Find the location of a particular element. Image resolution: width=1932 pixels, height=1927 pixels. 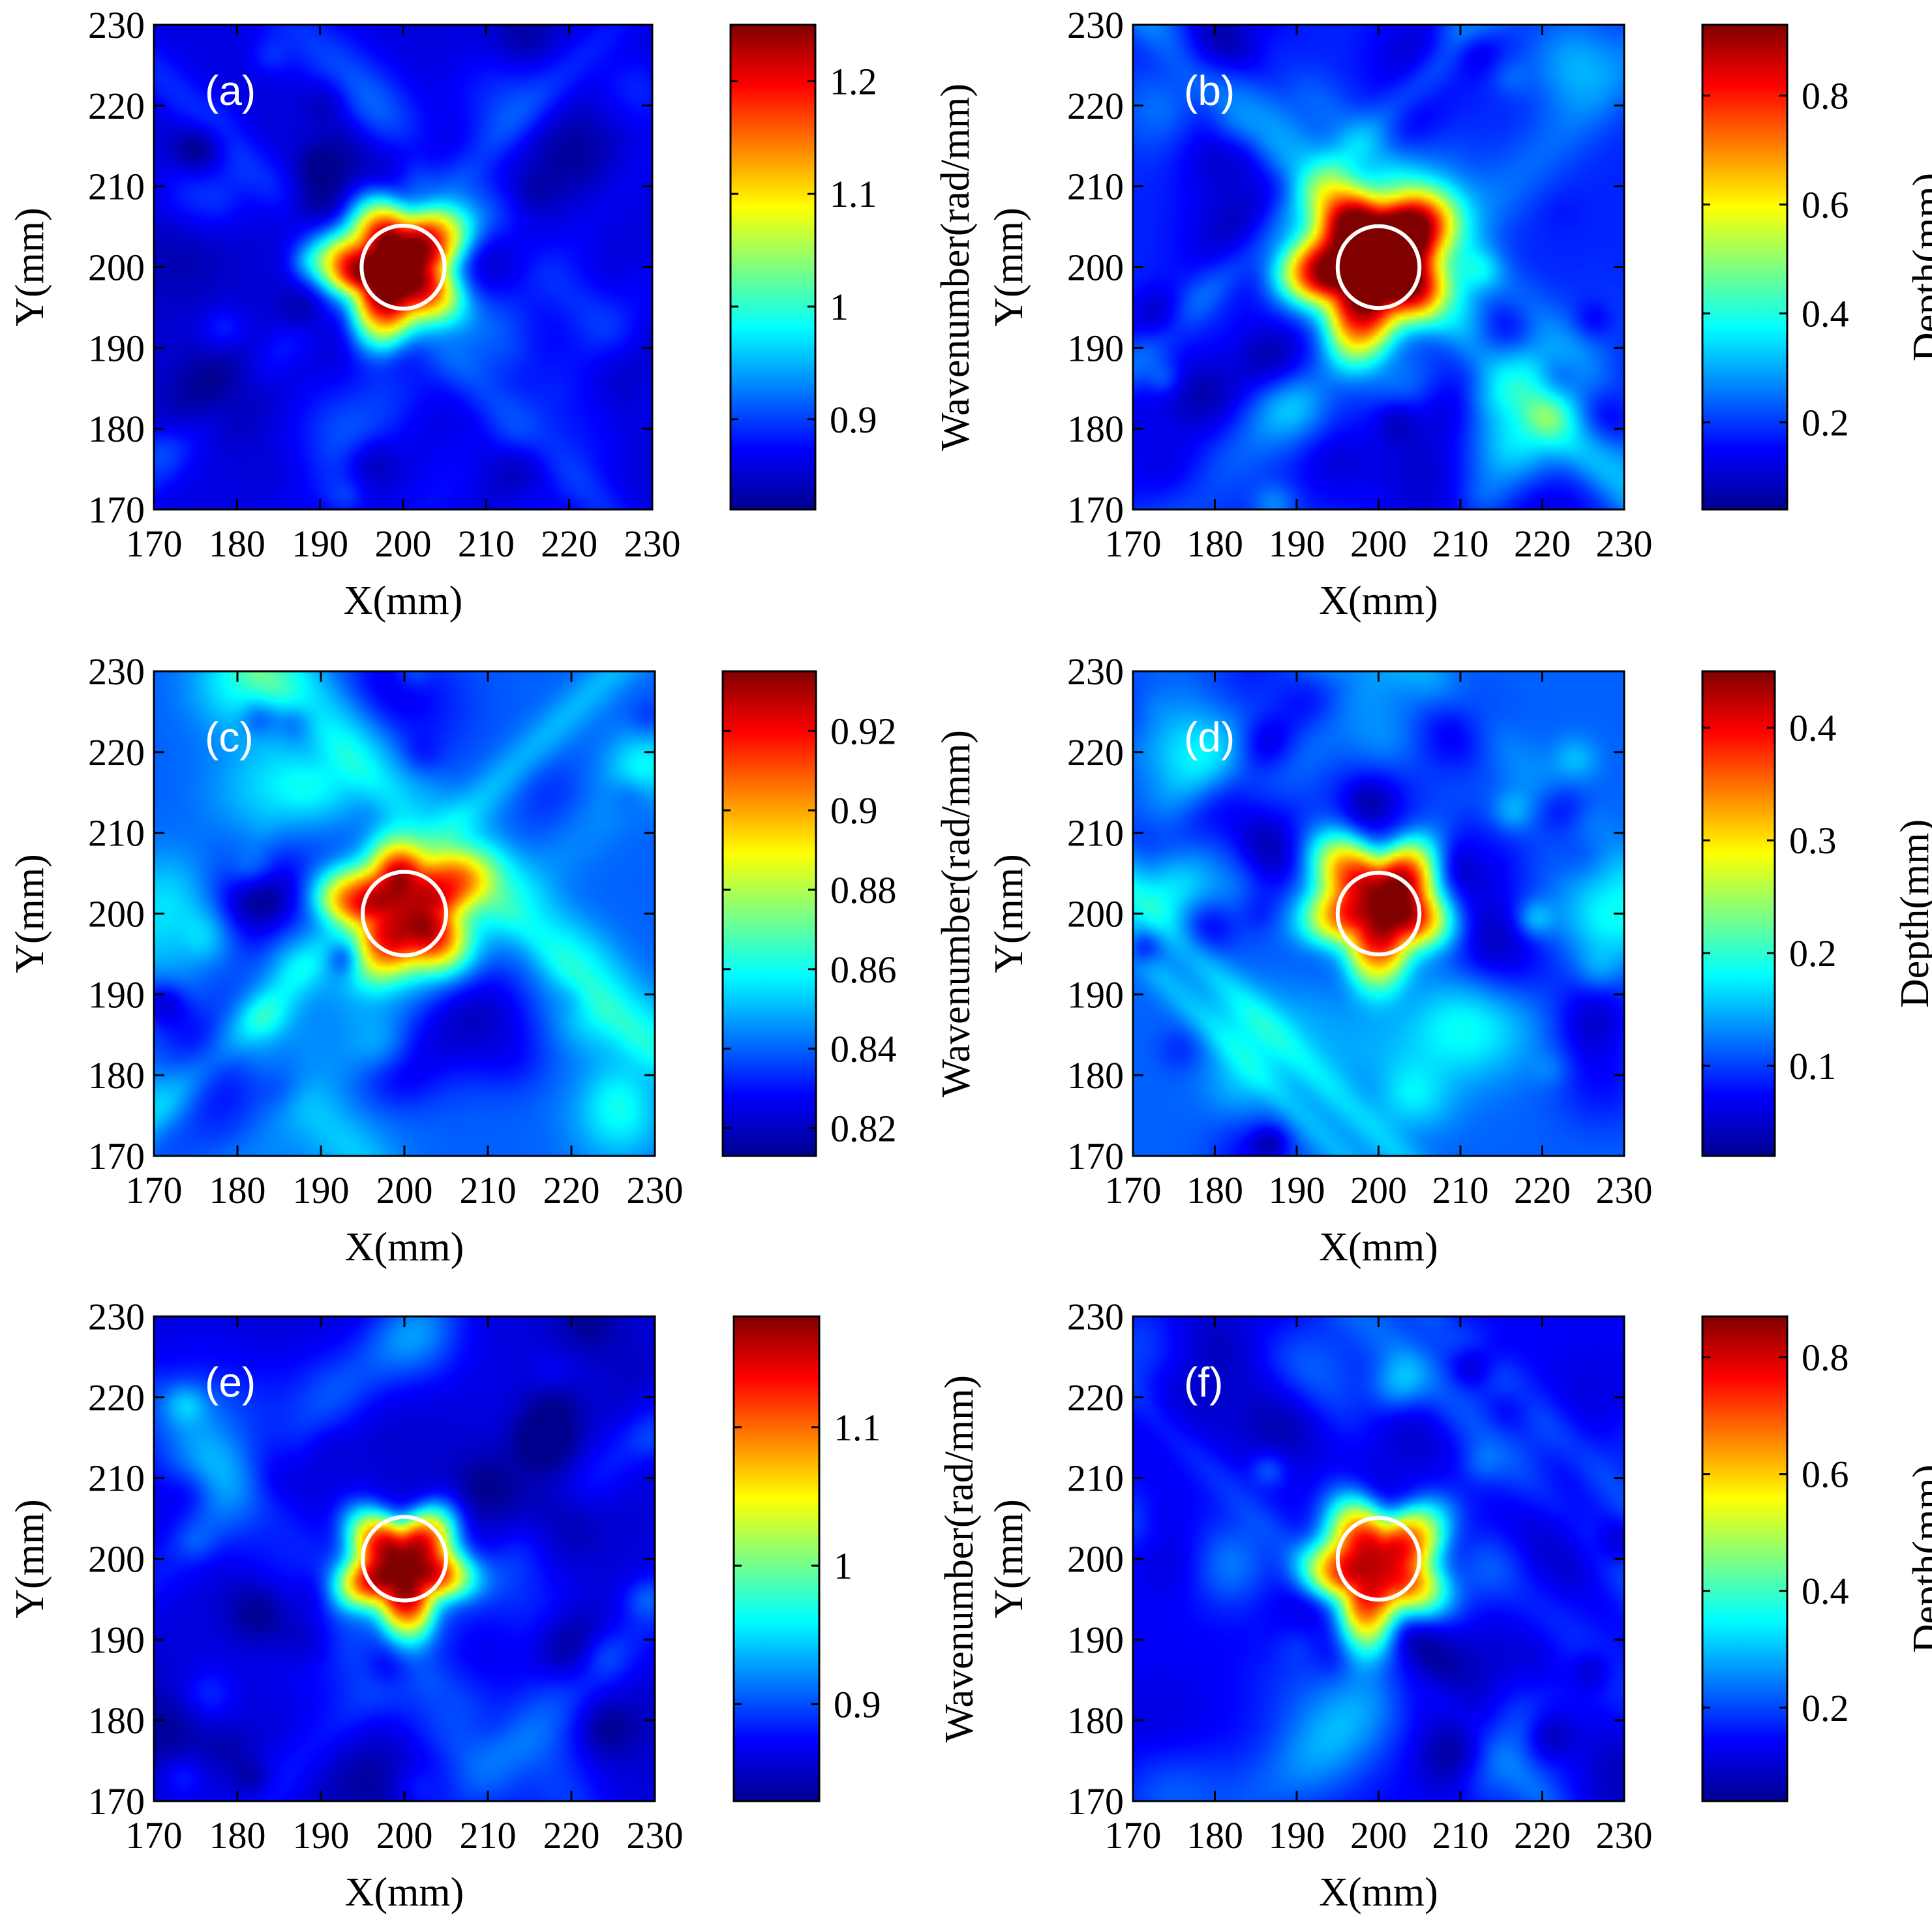

colorbar-tick-label: 0.1 is located at coordinates (1813, 1066).